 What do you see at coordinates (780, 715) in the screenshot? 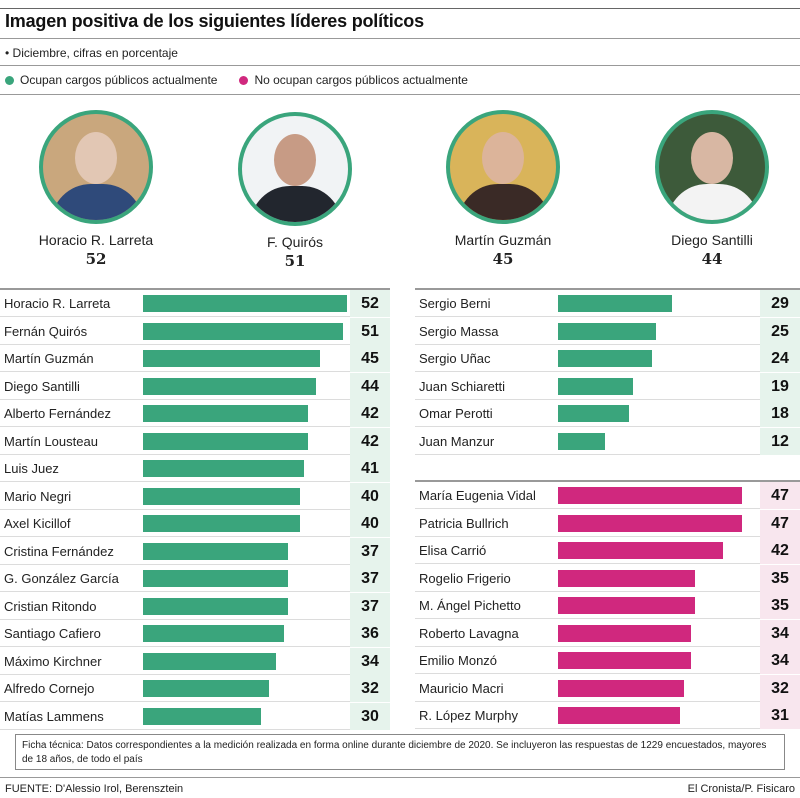
I see `bar-value: 31` at bounding box center [780, 715].